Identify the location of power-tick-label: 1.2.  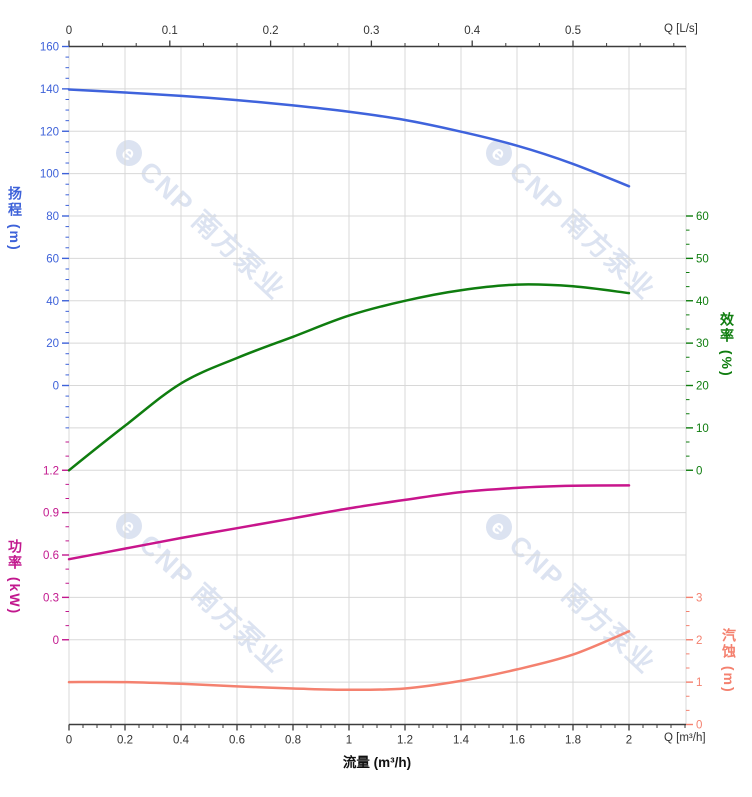
(51, 471).